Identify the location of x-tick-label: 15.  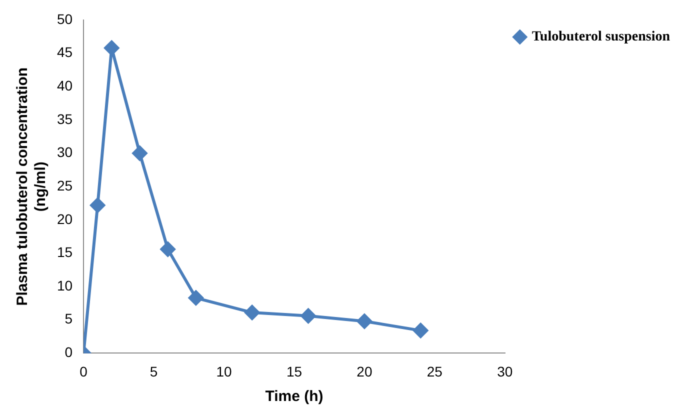
(294, 371).